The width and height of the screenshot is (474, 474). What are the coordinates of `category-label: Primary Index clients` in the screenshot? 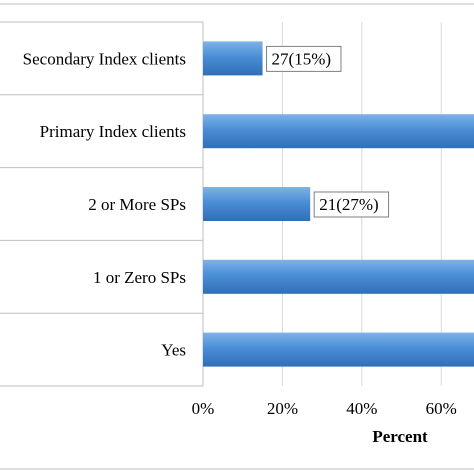 It's located at (113, 131).